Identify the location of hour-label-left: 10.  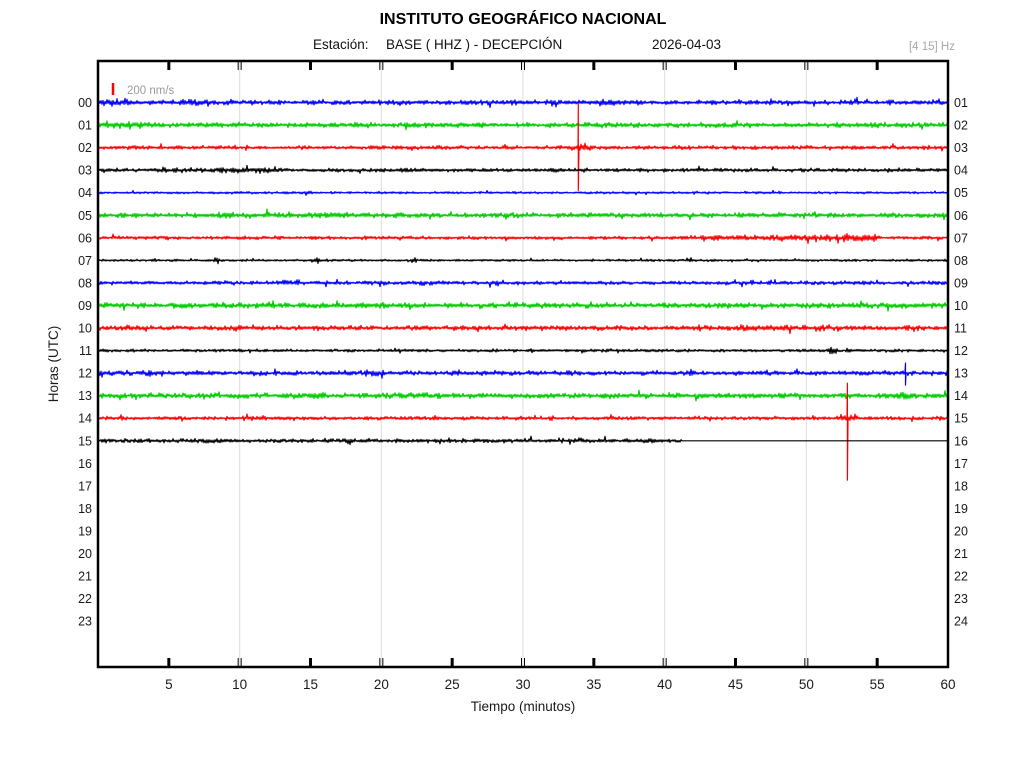
(85, 329).